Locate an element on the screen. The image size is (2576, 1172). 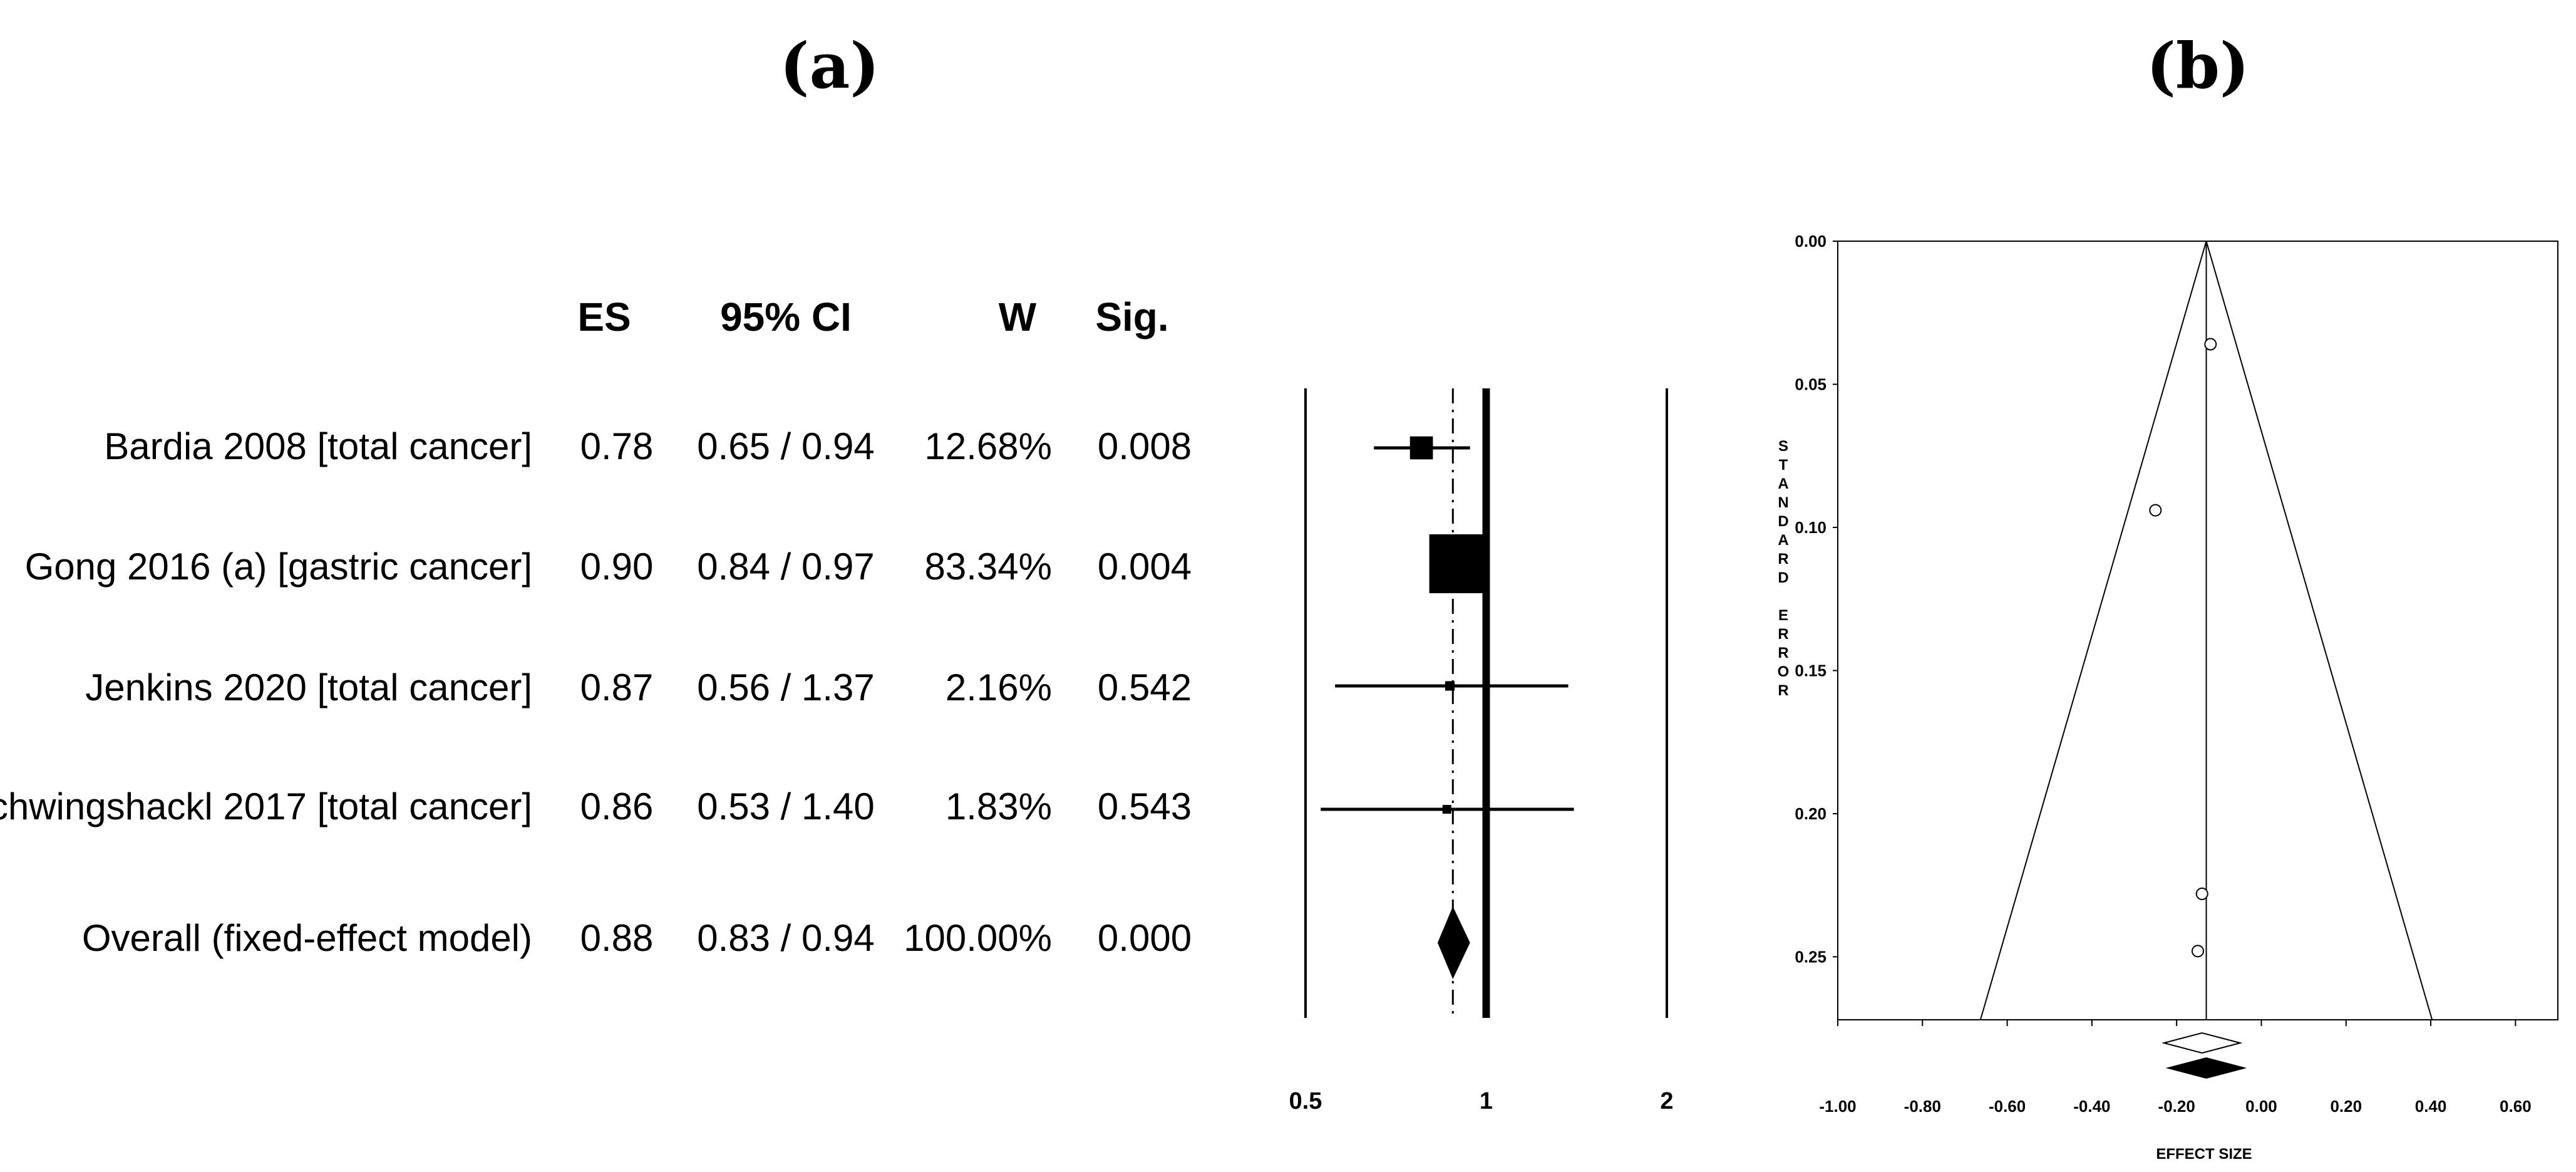
funnel-left-limit is located at coordinates (2093, 630).